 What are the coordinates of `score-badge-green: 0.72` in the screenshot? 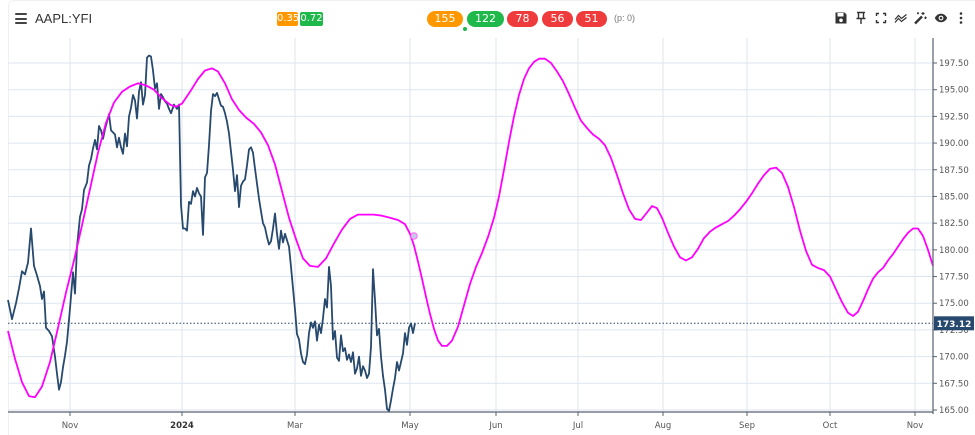 It's located at (311, 19).